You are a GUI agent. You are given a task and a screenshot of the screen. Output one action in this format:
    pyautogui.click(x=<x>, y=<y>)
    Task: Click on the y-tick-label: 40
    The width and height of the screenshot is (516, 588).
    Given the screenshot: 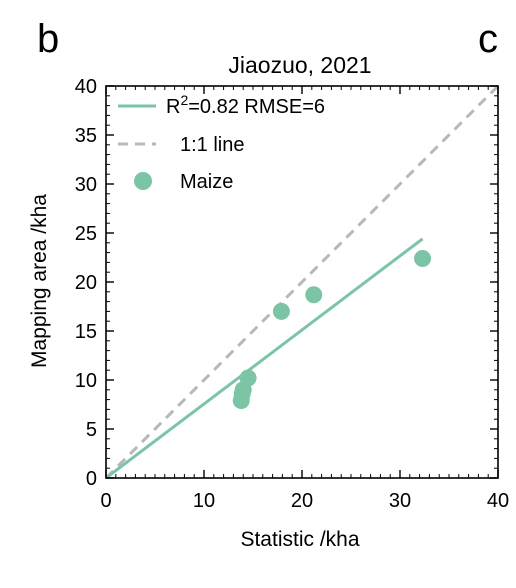 What is the action you would take?
    pyautogui.click(x=86, y=87)
    